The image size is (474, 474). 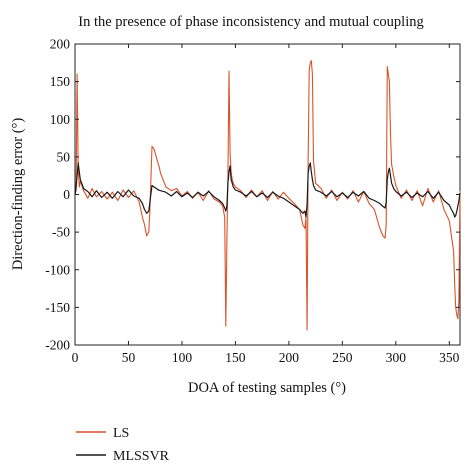 I want to click on y-tick-label: 50, so click(x=64, y=156).